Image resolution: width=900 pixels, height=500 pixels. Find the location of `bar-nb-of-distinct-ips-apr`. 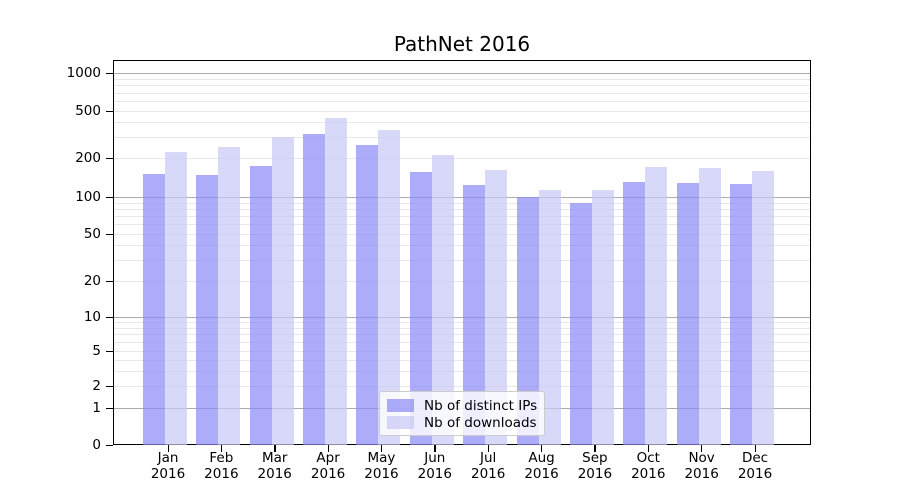

bar-nb-of-distinct-ips-apr is located at coordinates (314, 289).